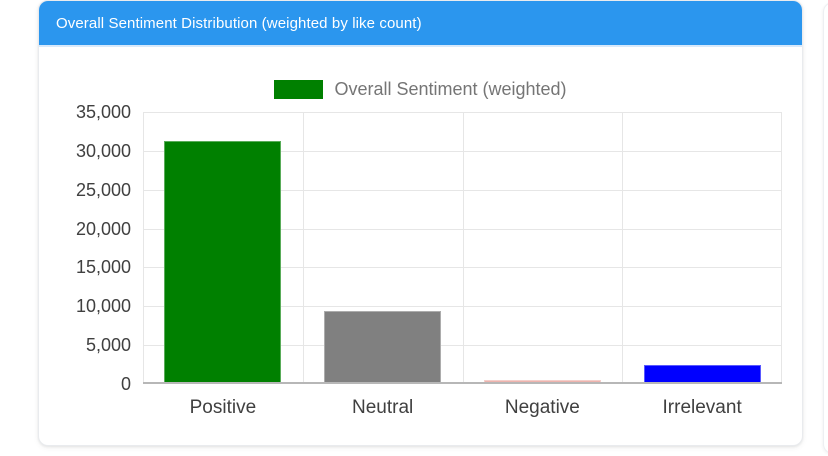 This screenshot has height=456, width=828. Describe the element at coordinates (103, 112) in the screenshot. I see `y-tick-label: 35,000` at that location.